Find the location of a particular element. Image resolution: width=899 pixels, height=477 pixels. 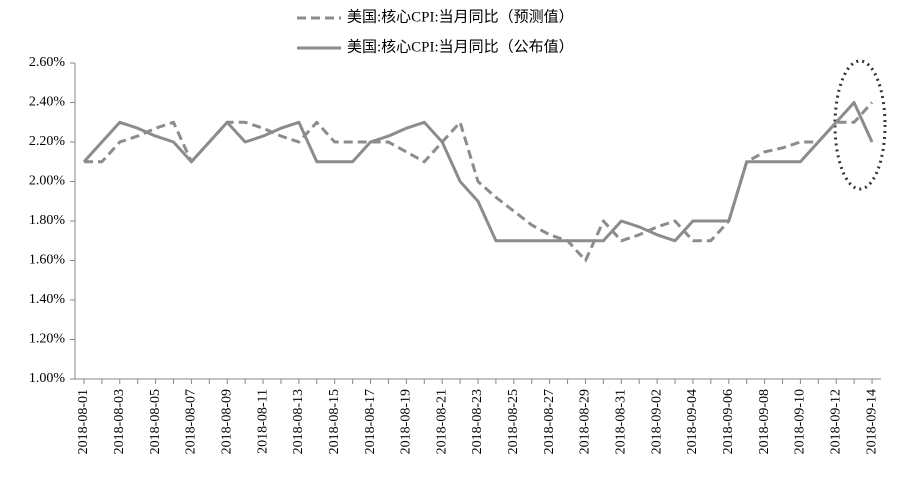

x-tick-label: 2018-08-23 is located at coordinates (477, 421).